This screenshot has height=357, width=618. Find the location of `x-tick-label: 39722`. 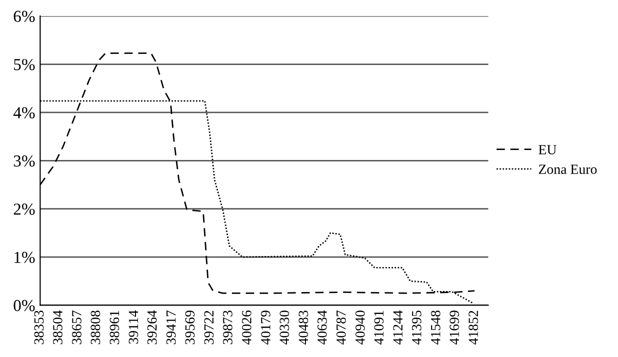

x-tick-label: 39722 is located at coordinates (209, 327).